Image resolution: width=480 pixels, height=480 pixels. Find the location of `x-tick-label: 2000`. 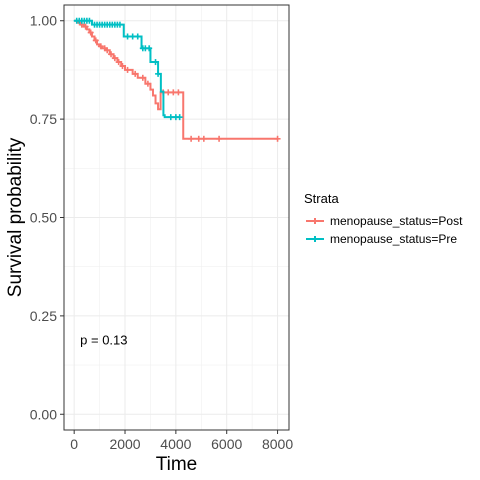

x-tick-label: 2000 is located at coordinates (124, 444).